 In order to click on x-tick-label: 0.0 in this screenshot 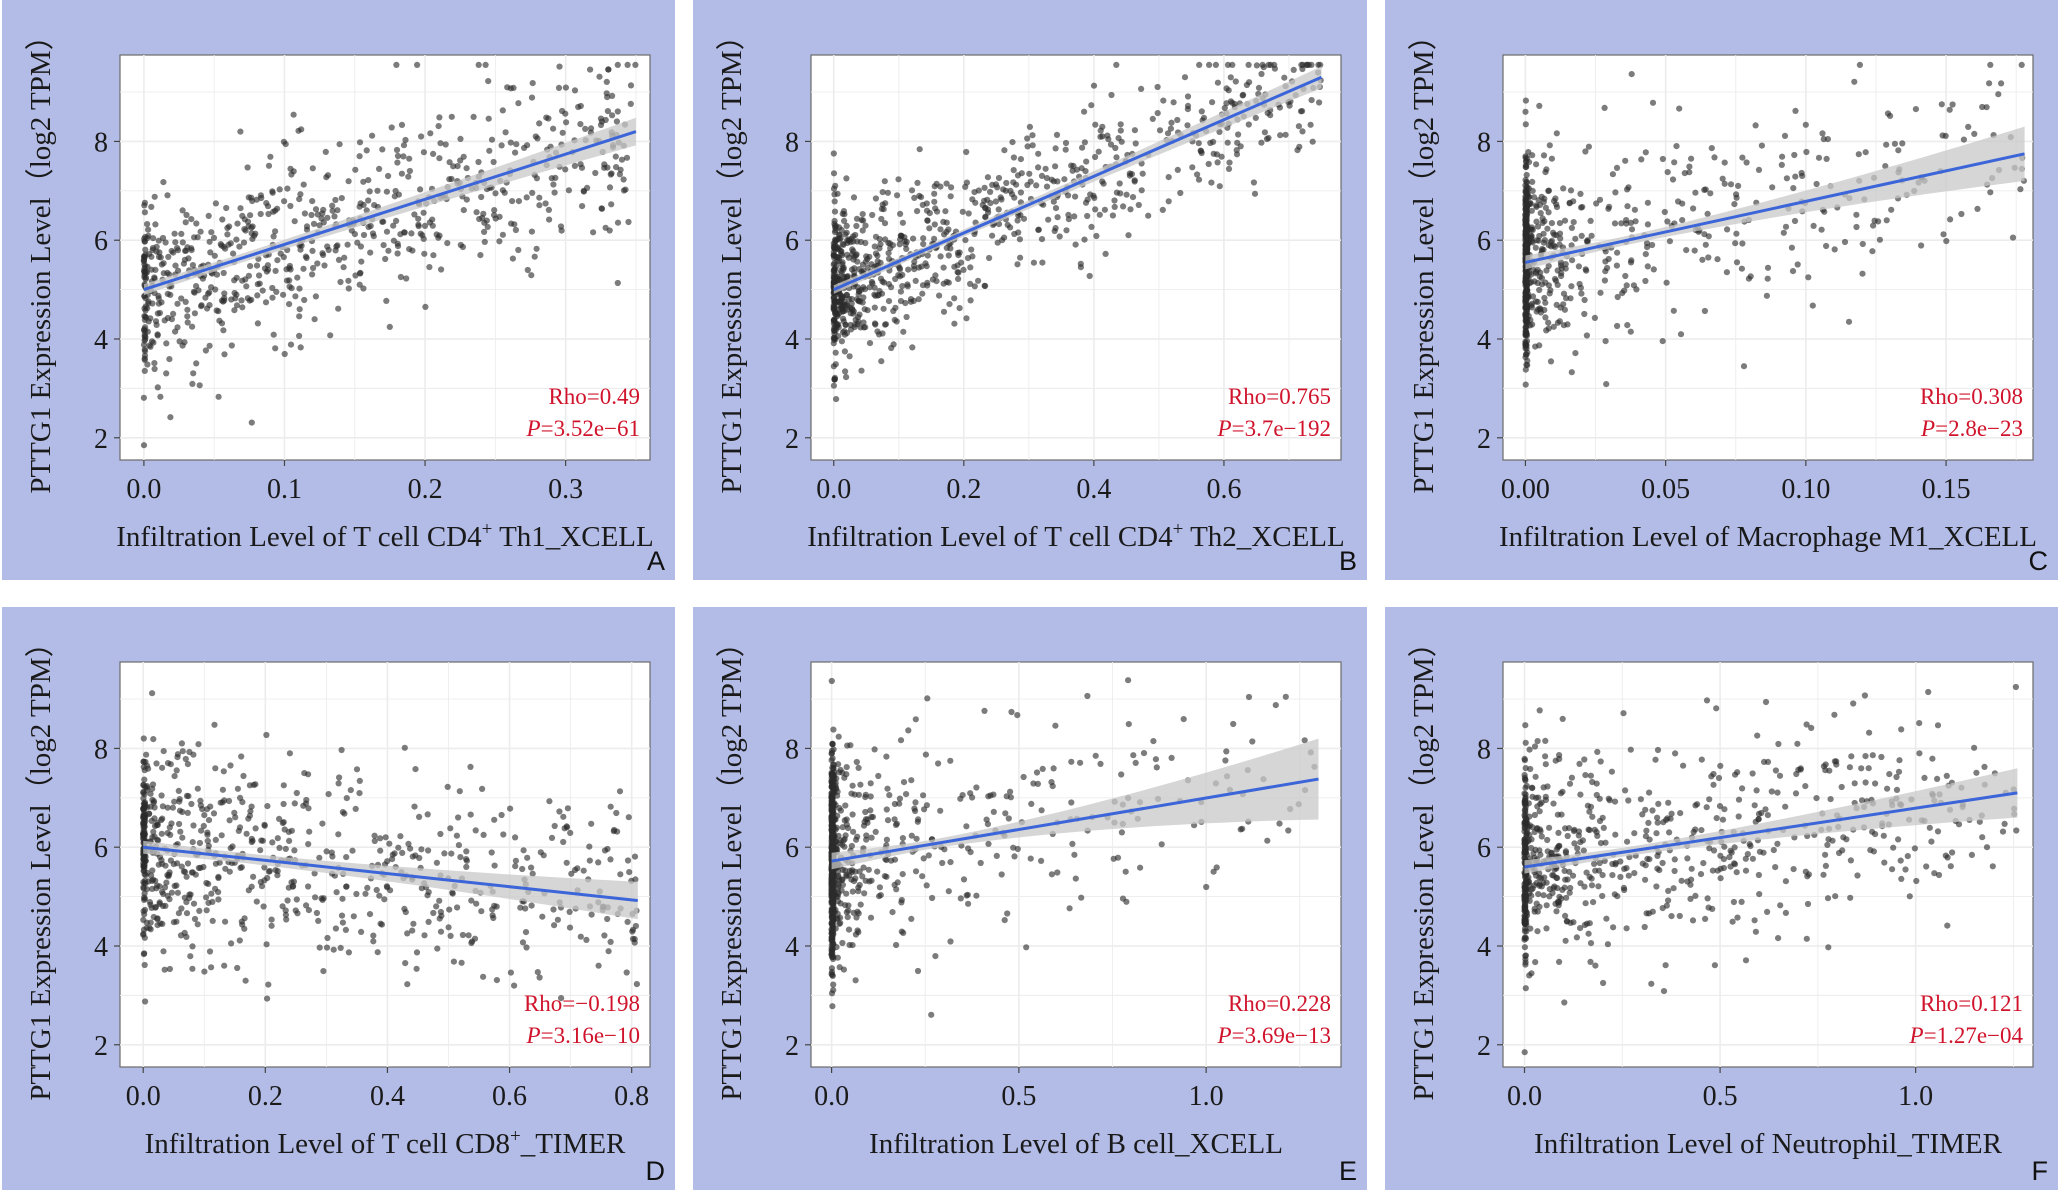, I will do `click(831, 1096)`.